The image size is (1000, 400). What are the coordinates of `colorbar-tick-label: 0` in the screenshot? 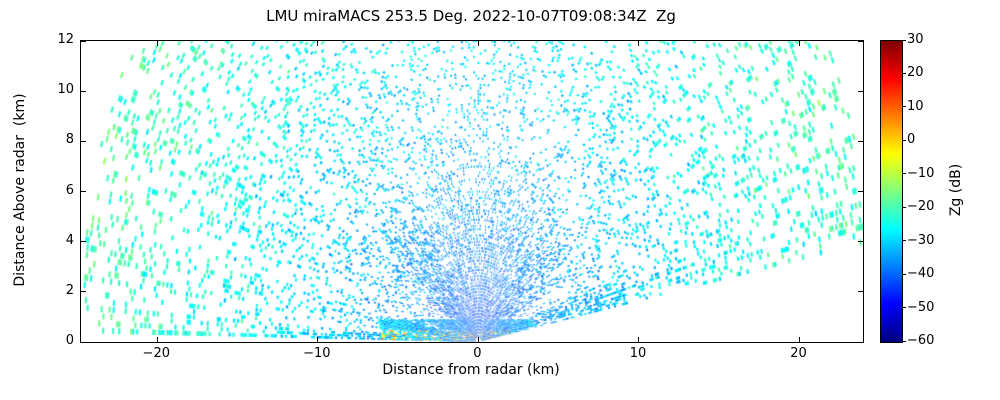 It's located at (911, 140).